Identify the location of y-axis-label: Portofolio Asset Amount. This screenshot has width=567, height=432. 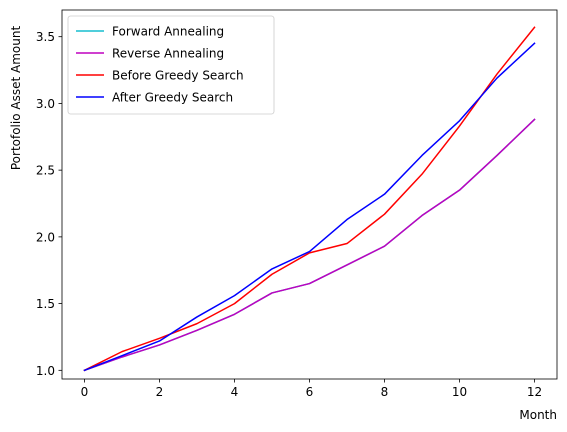
(16, 98).